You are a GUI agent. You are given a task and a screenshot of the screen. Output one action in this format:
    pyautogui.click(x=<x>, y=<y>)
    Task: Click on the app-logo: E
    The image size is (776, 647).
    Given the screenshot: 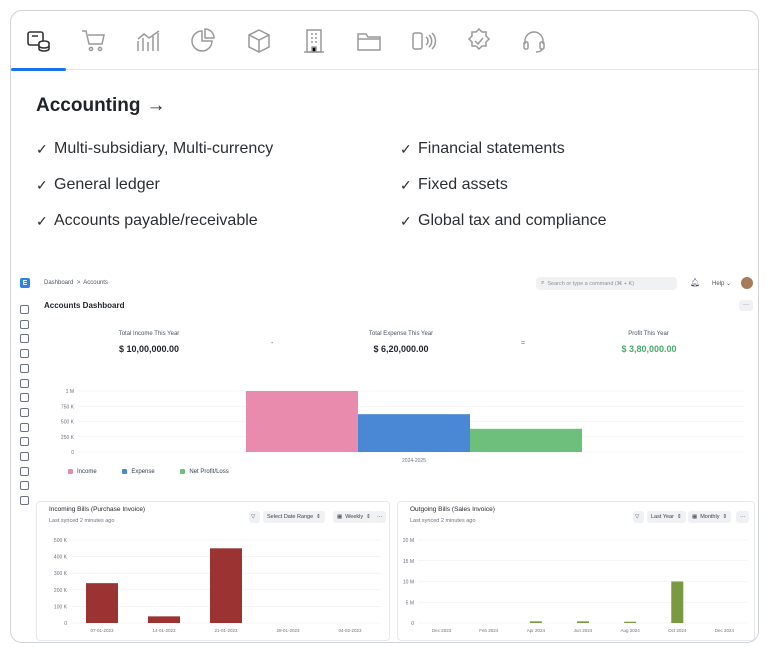 What is the action you would take?
    pyautogui.click(x=25, y=283)
    